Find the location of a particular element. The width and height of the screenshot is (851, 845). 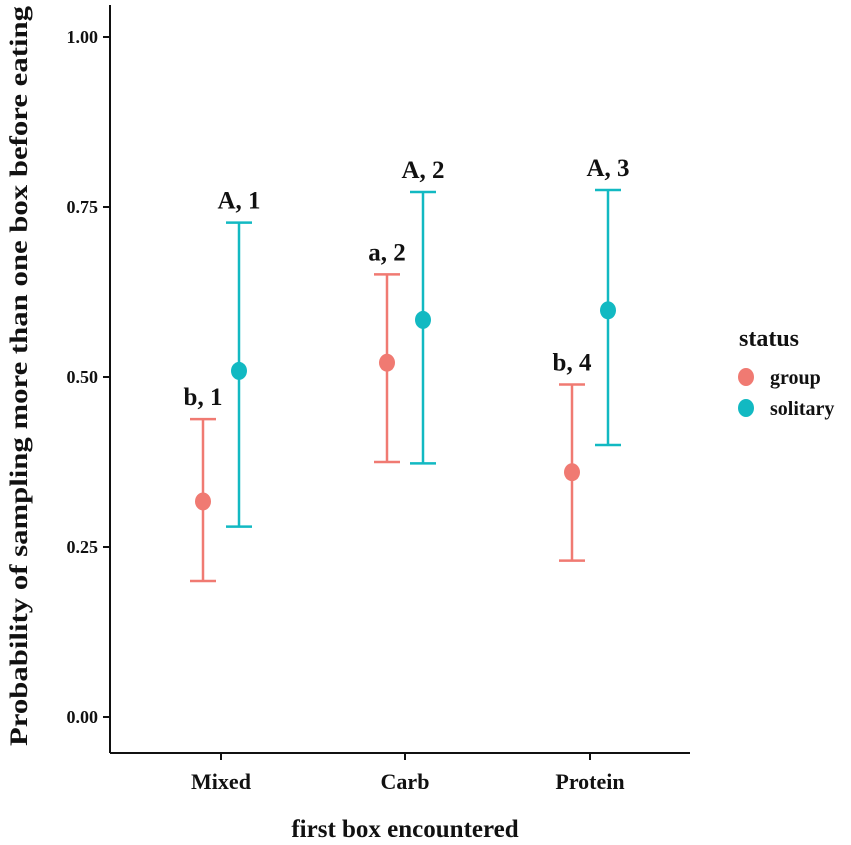

legend-label: solitary is located at coordinates (802, 409).